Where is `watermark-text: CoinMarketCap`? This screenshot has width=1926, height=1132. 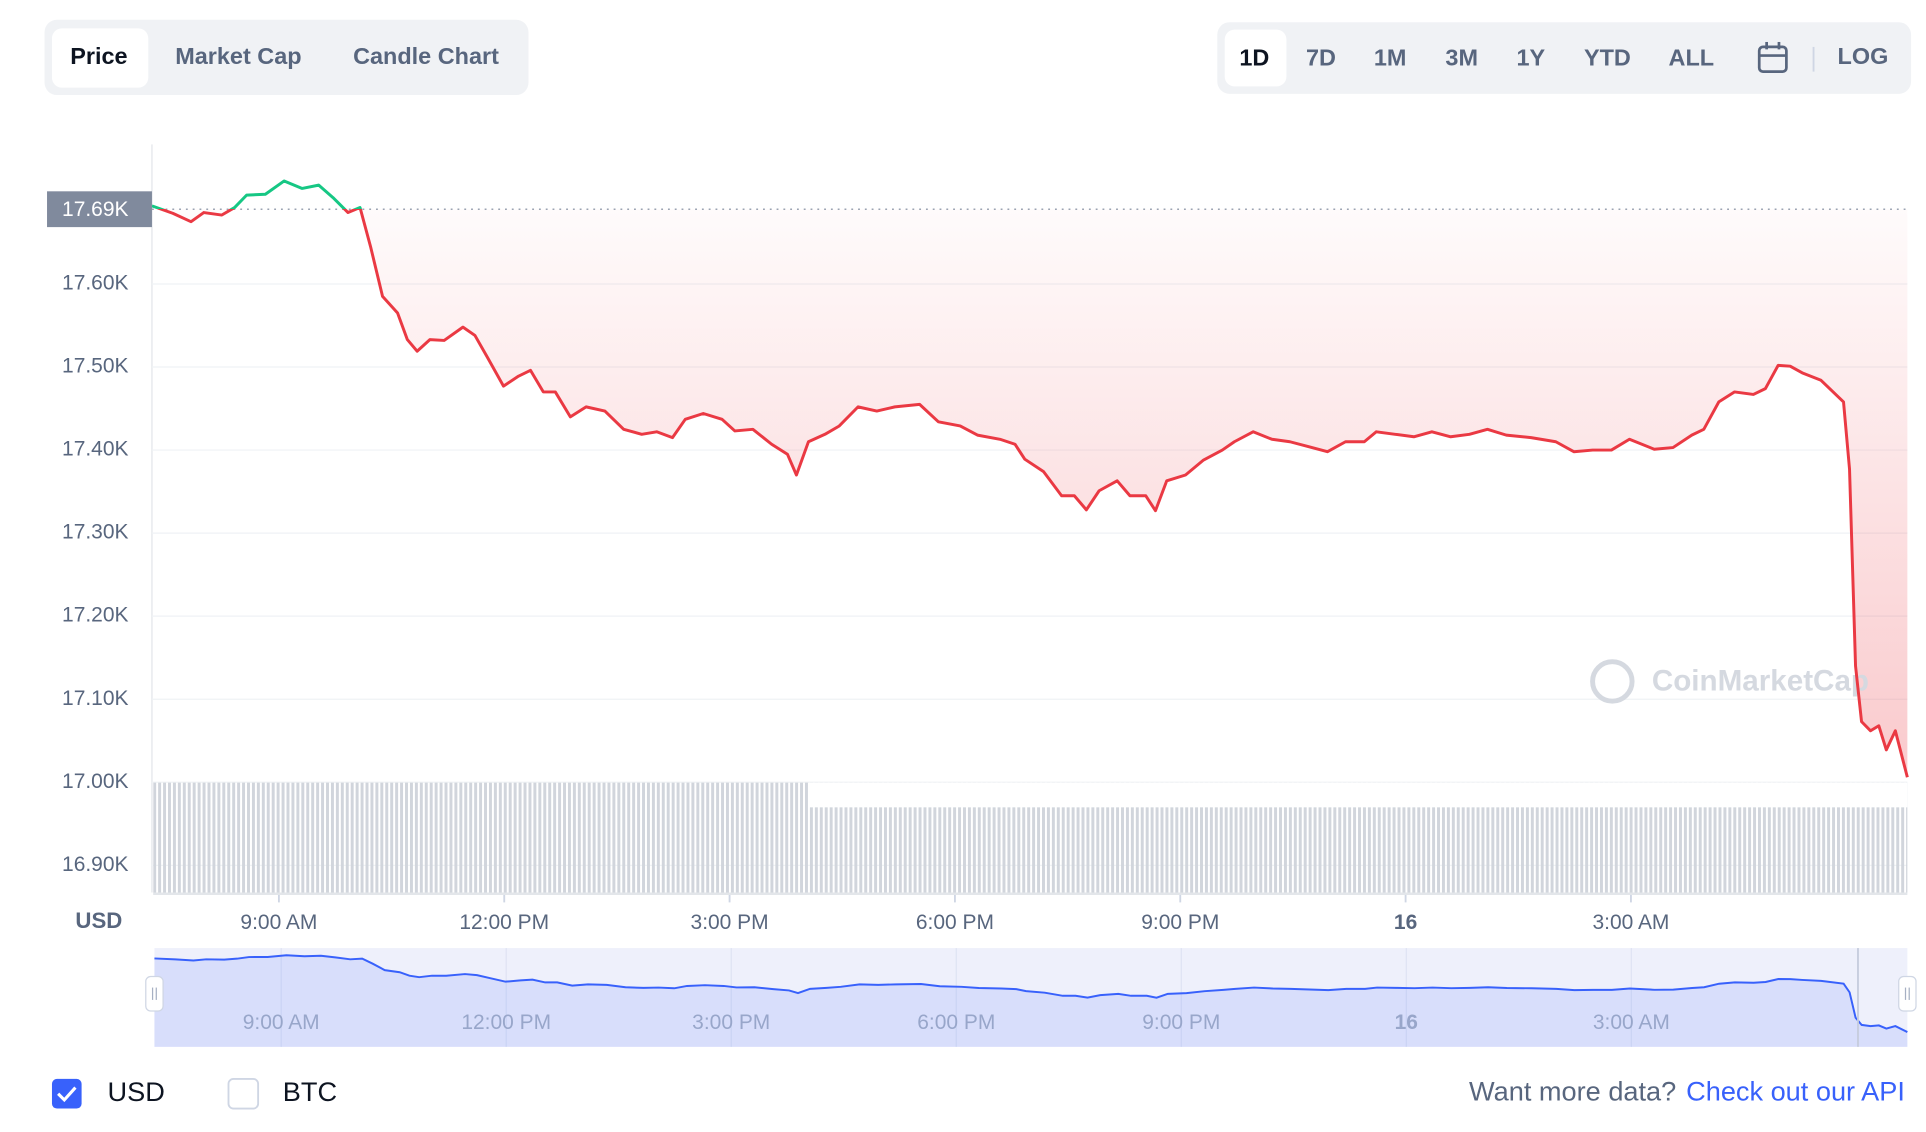 watermark-text: CoinMarketCap is located at coordinates (1760, 680).